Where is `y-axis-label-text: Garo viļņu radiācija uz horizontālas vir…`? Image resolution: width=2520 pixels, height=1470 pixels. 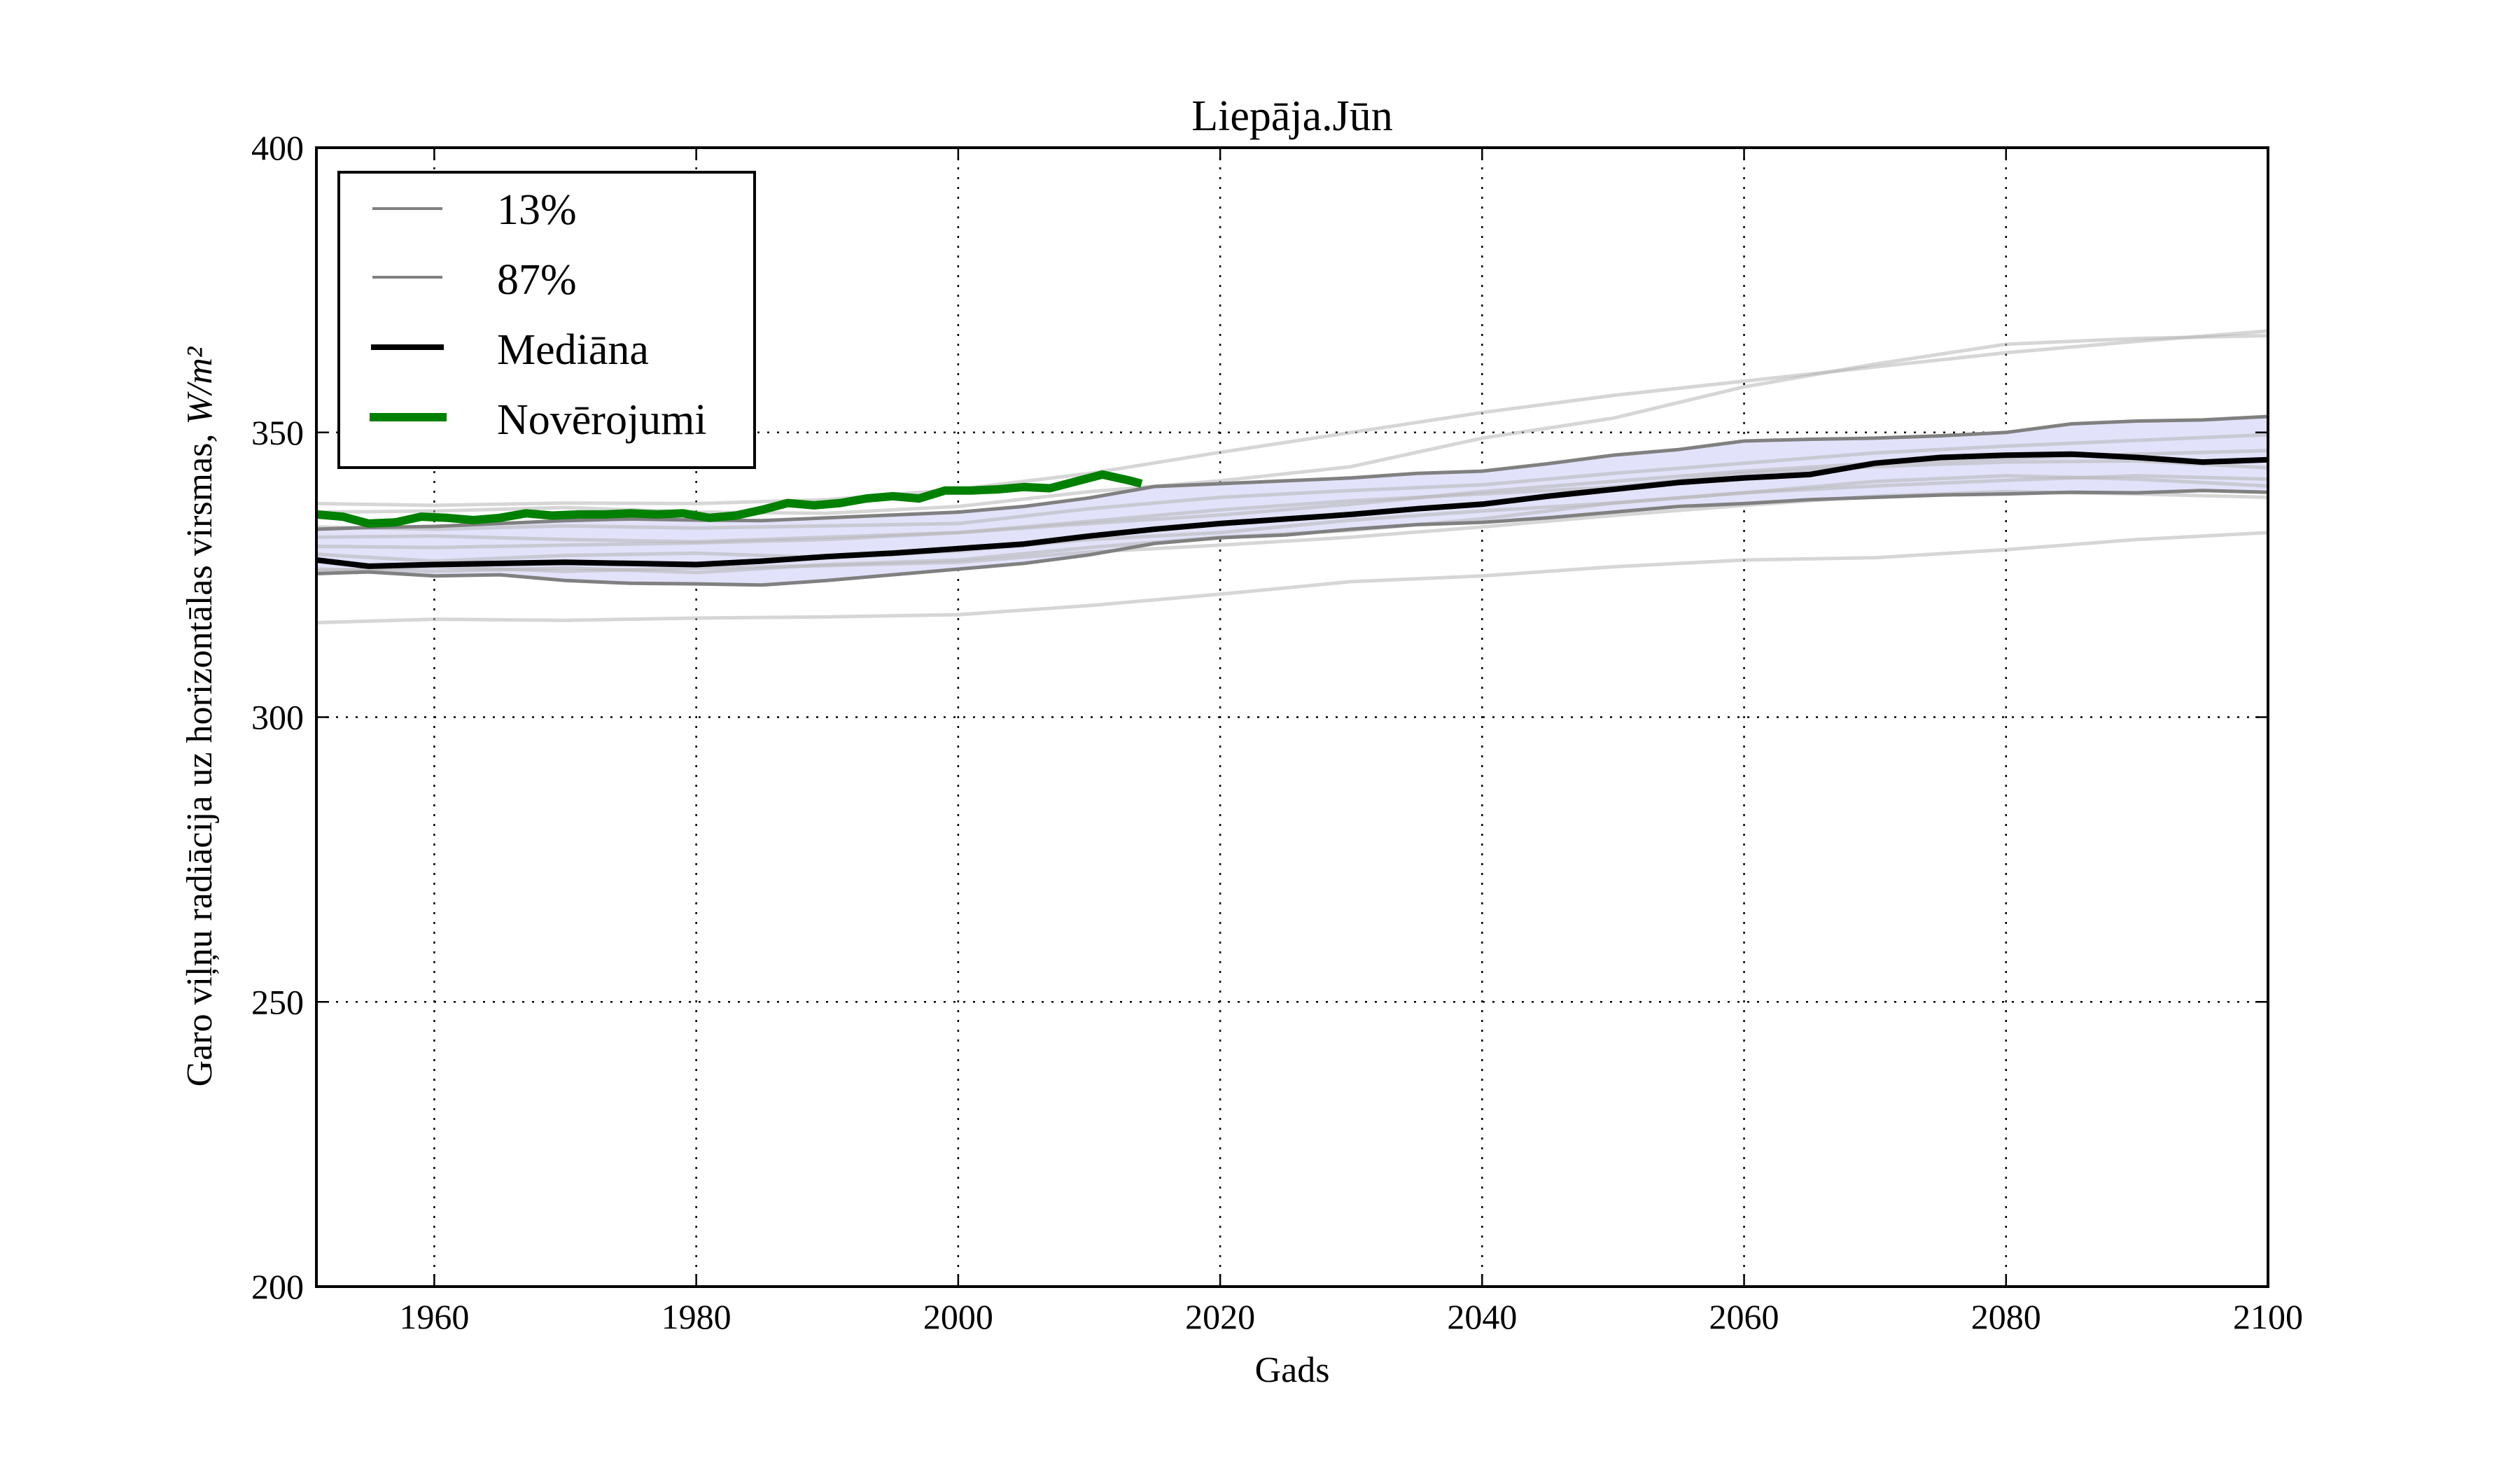 y-axis-label-text: Garo viļņu radiācija uz horizontālas vir… is located at coordinates (200, 756).